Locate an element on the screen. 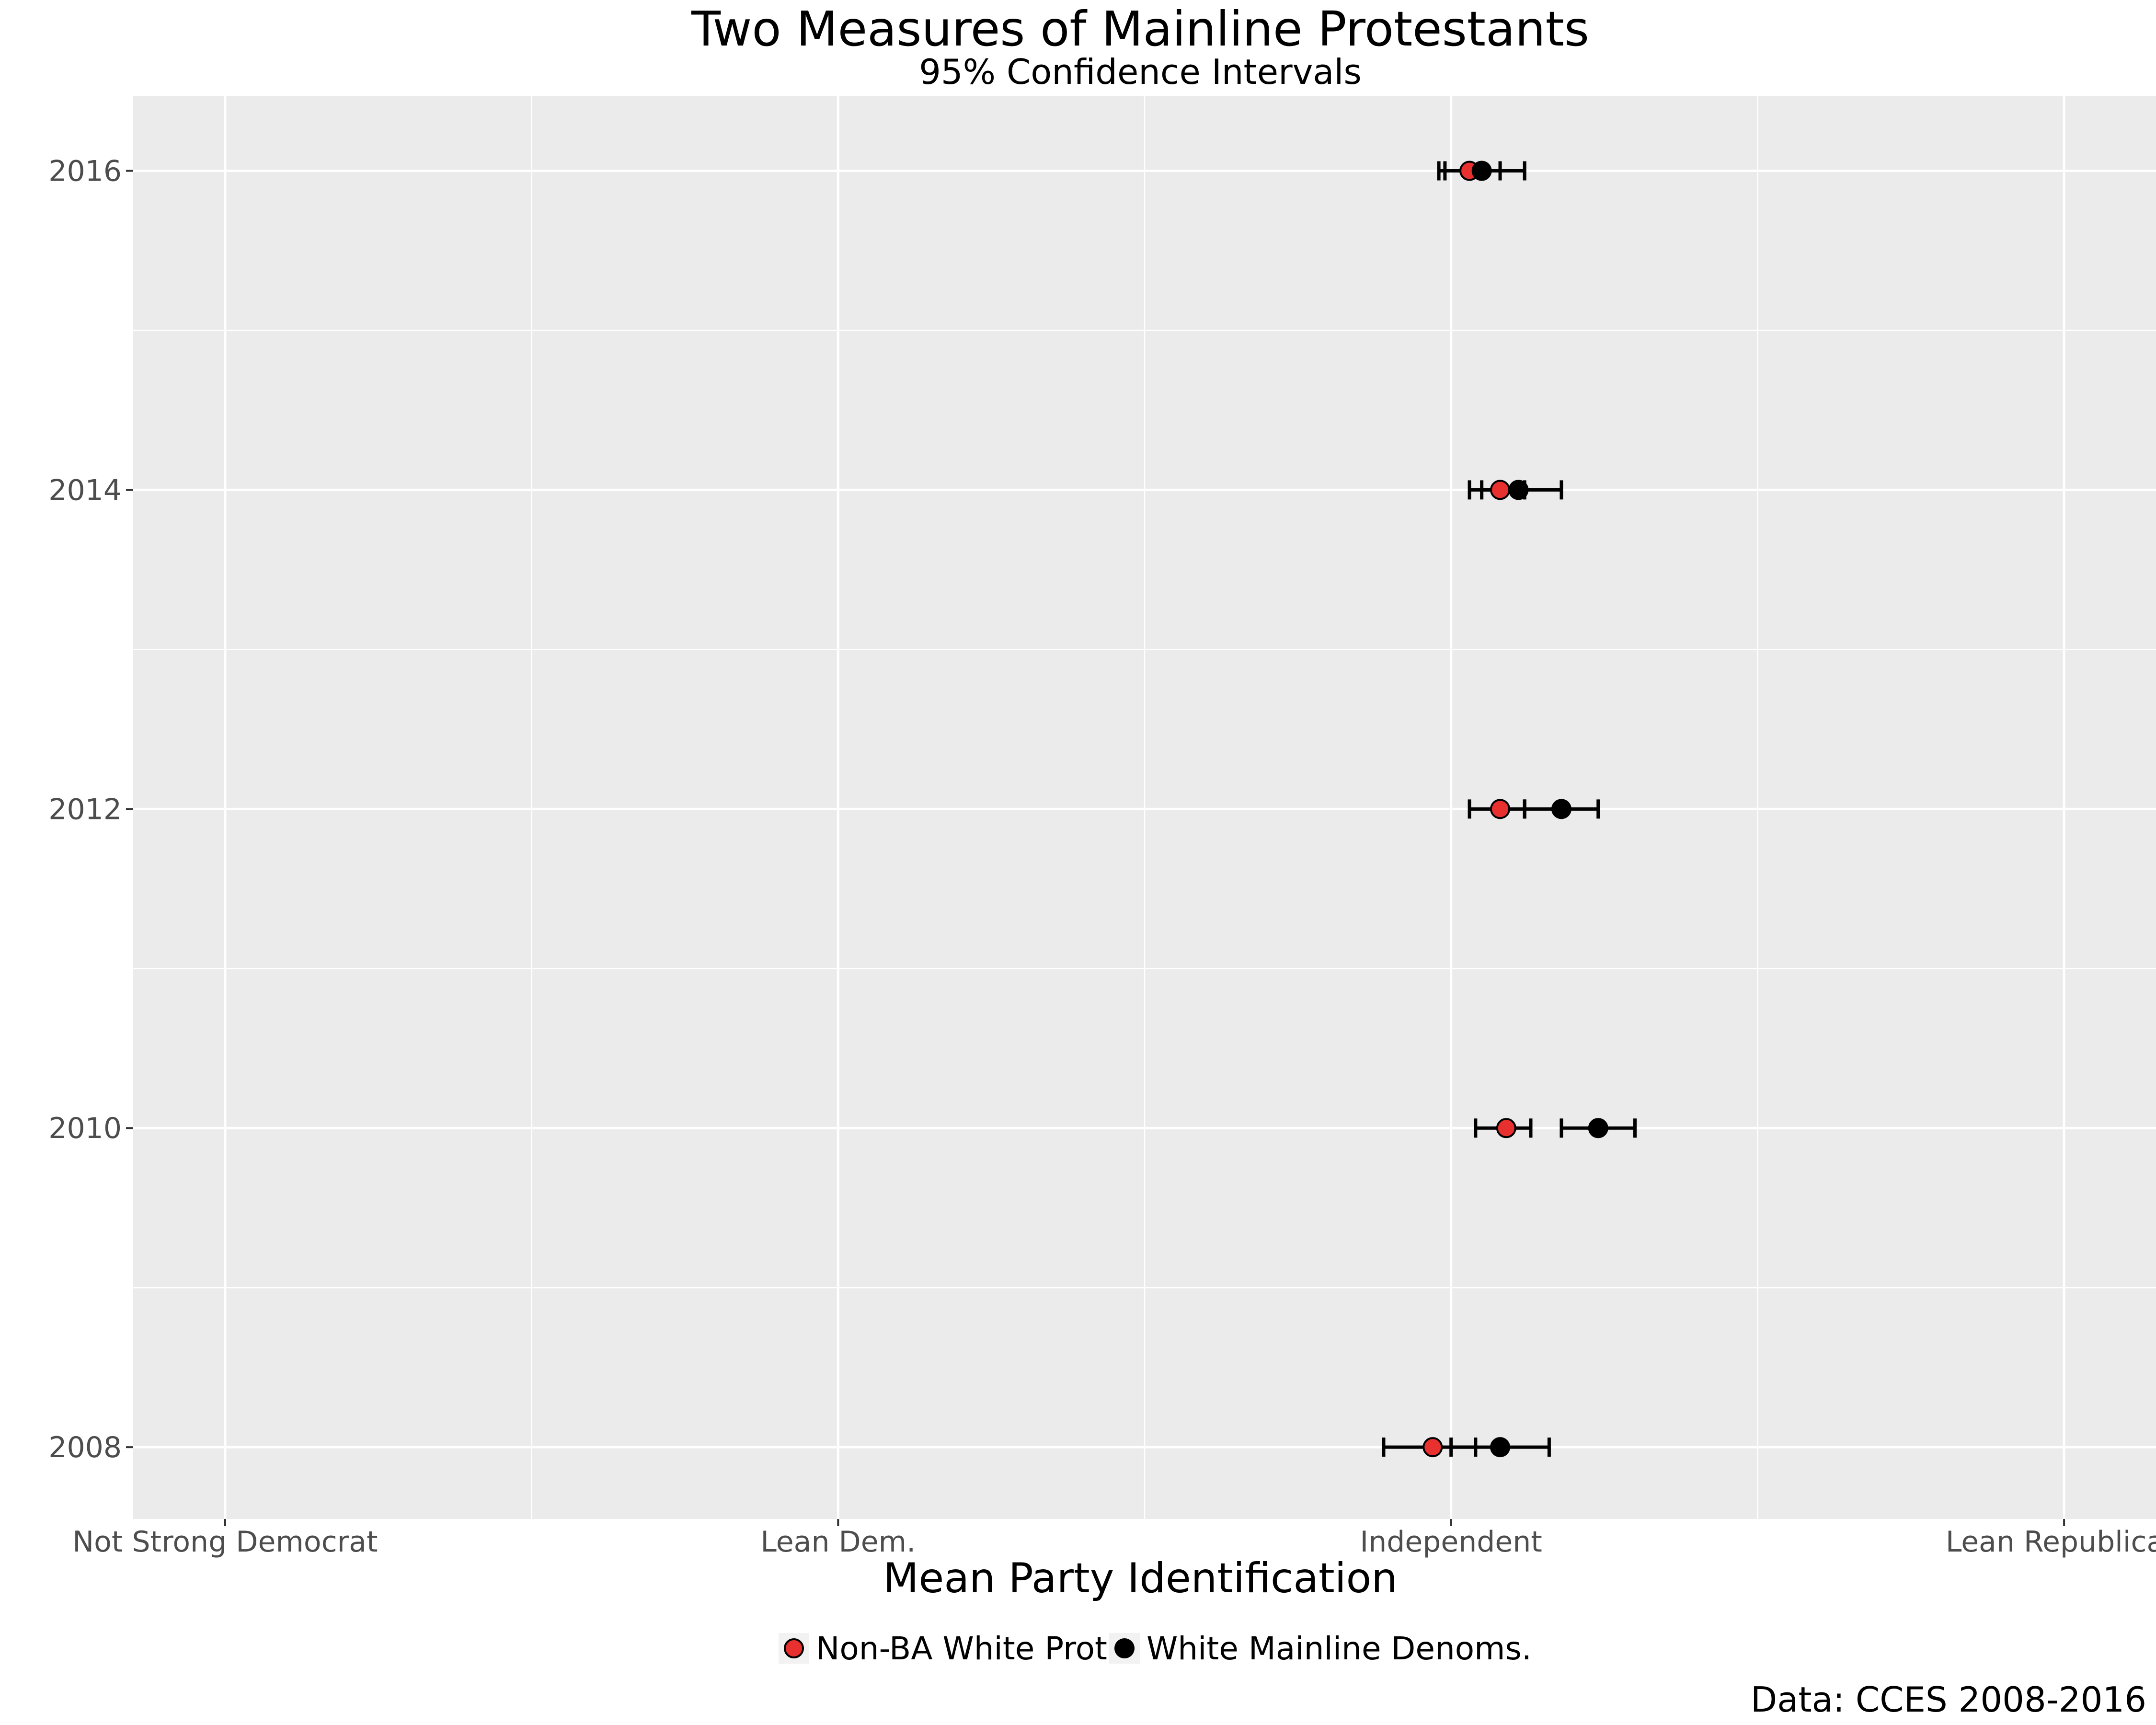 This screenshot has height=1725, width=2156. legend: Non-BA White Prot. White Mainline Denoms. is located at coordinates (1155, 1648).